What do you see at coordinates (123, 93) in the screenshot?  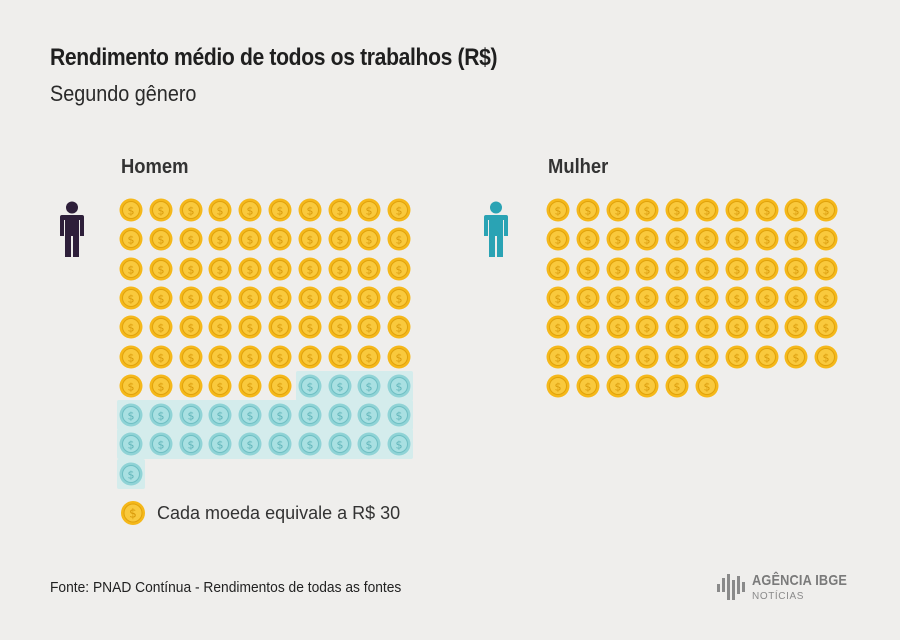 I see `chart-subtitle: Segundo gênero` at bounding box center [123, 93].